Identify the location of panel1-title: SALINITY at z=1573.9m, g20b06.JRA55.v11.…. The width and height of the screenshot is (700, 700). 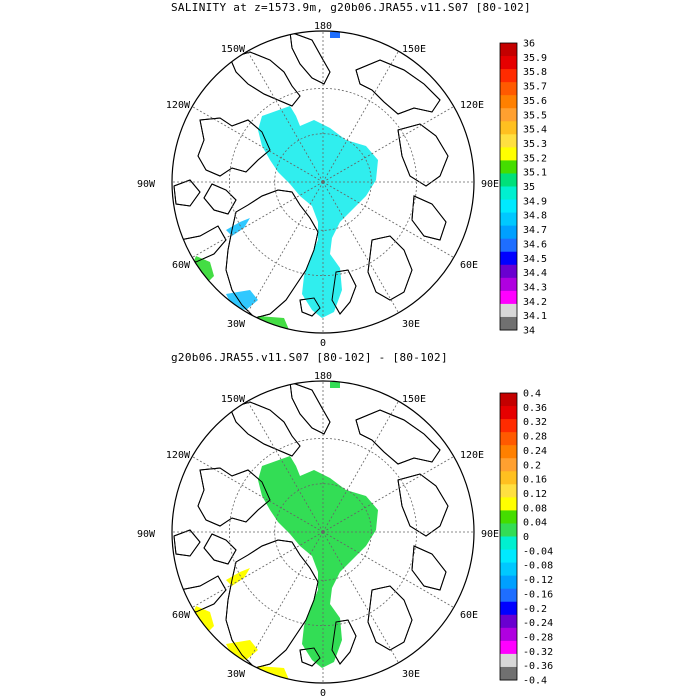
(351, 7).